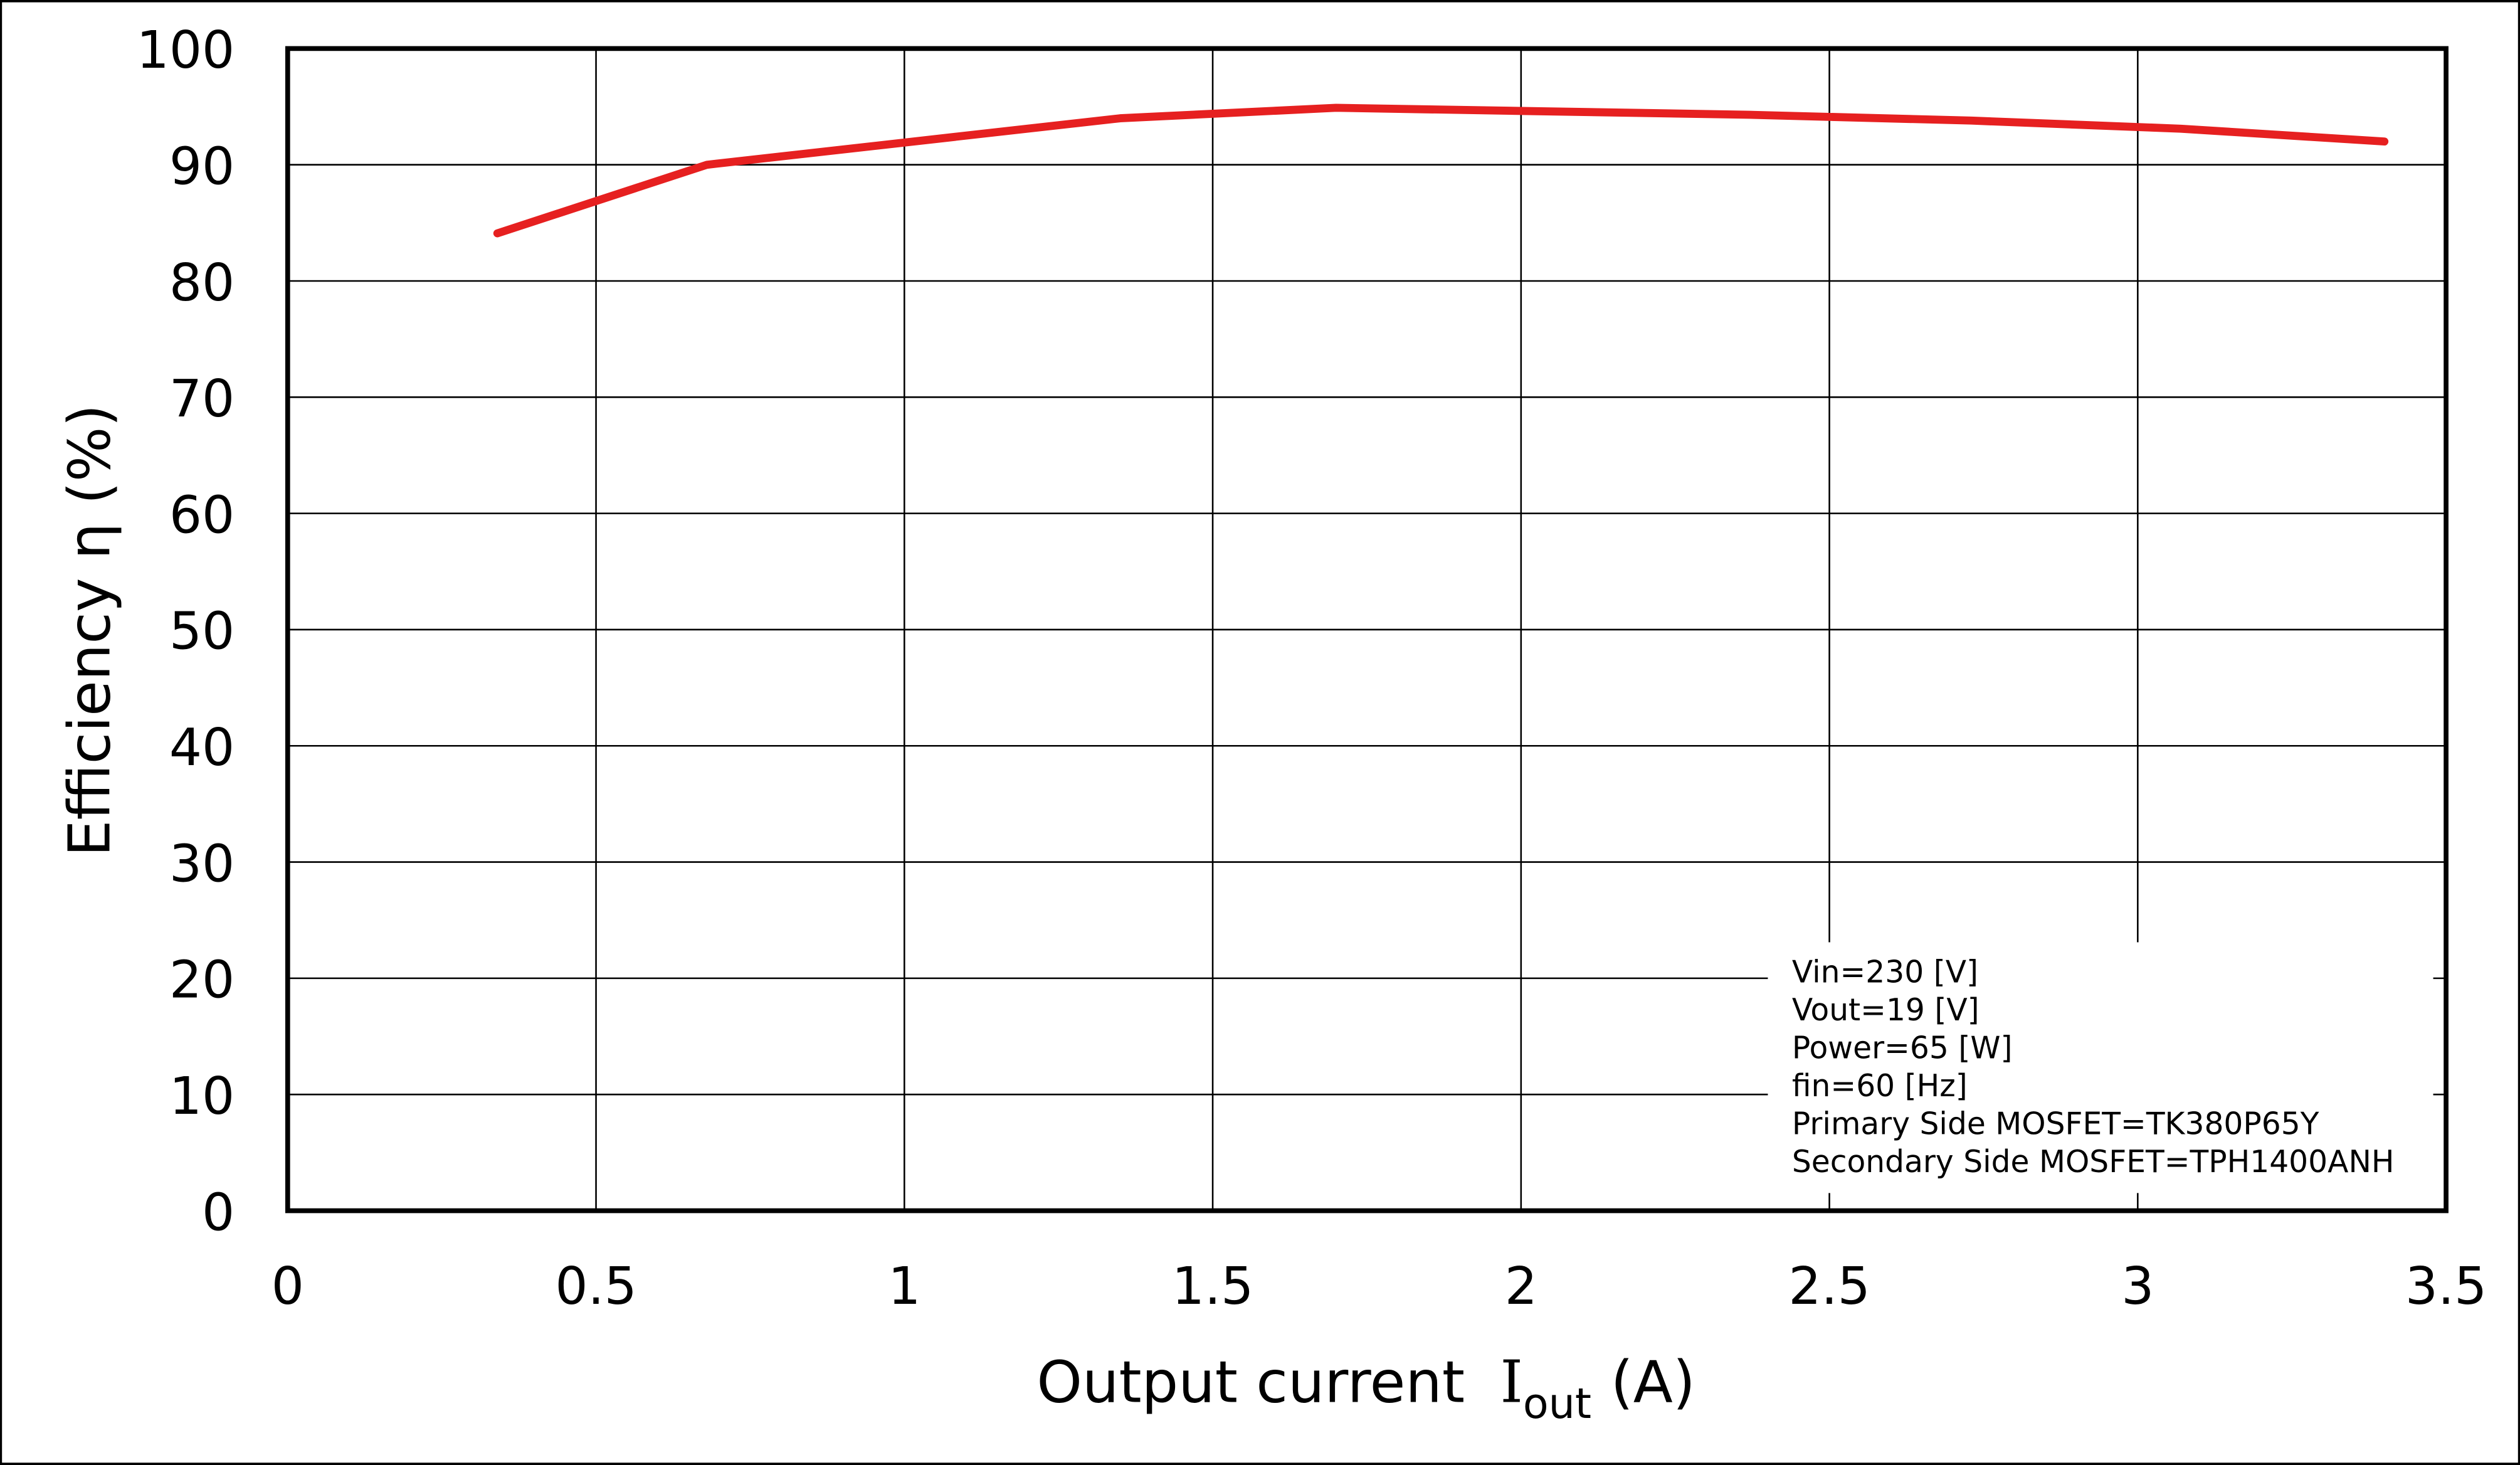 This screenshot has width=2520, height=1465. Describe the element at coordinates (1880, 1086) in the screenshot. I see `annotation-line: fin=60 [Hz]` at that location.